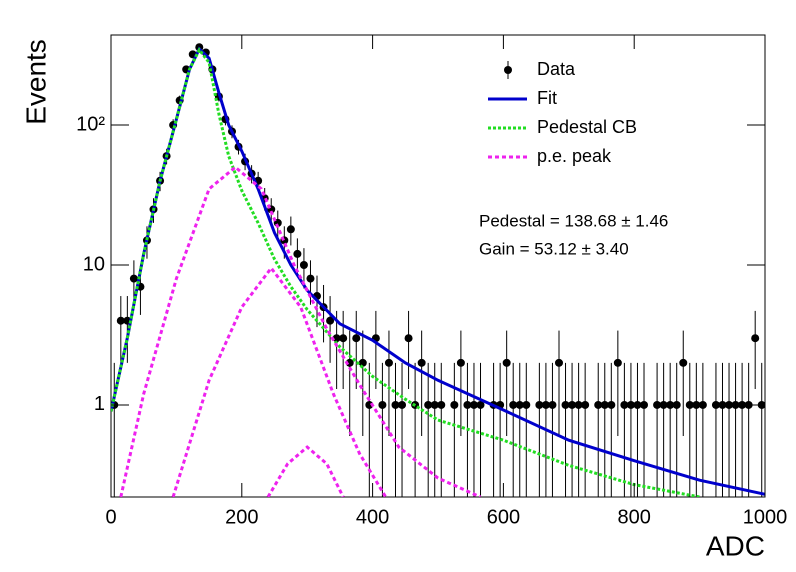  What do you see at coordinates (90, 124) in the screenshot?
I see `y-tick-label: 10²` at bounding box center [90, 124].